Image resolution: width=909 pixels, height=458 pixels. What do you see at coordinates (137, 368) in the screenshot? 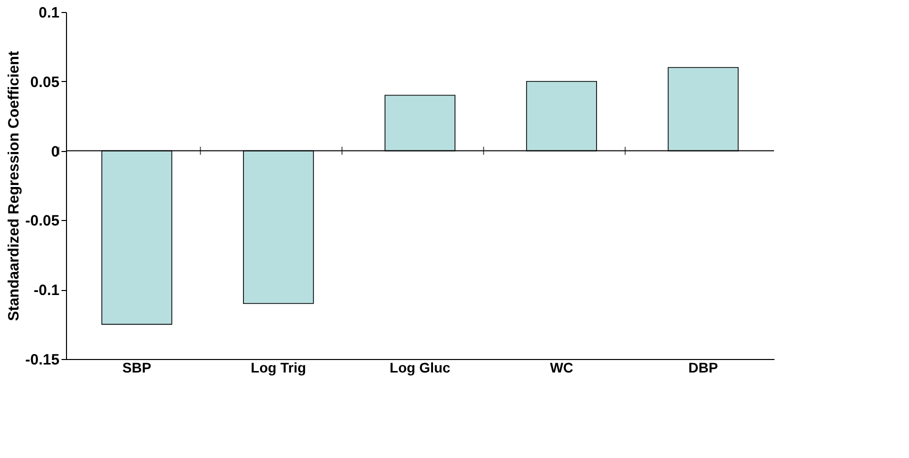
I see `x-tick-label: SBP` at bounding box center [137, 368].